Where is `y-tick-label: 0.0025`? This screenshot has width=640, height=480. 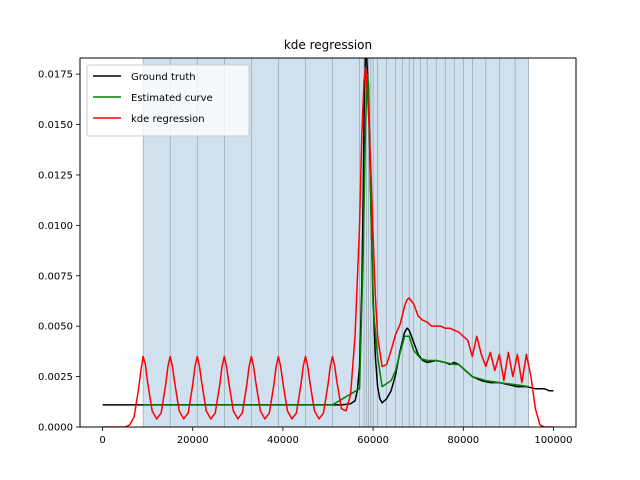 y-tick-label: 0.0025 is located at coordinates (55, 377).